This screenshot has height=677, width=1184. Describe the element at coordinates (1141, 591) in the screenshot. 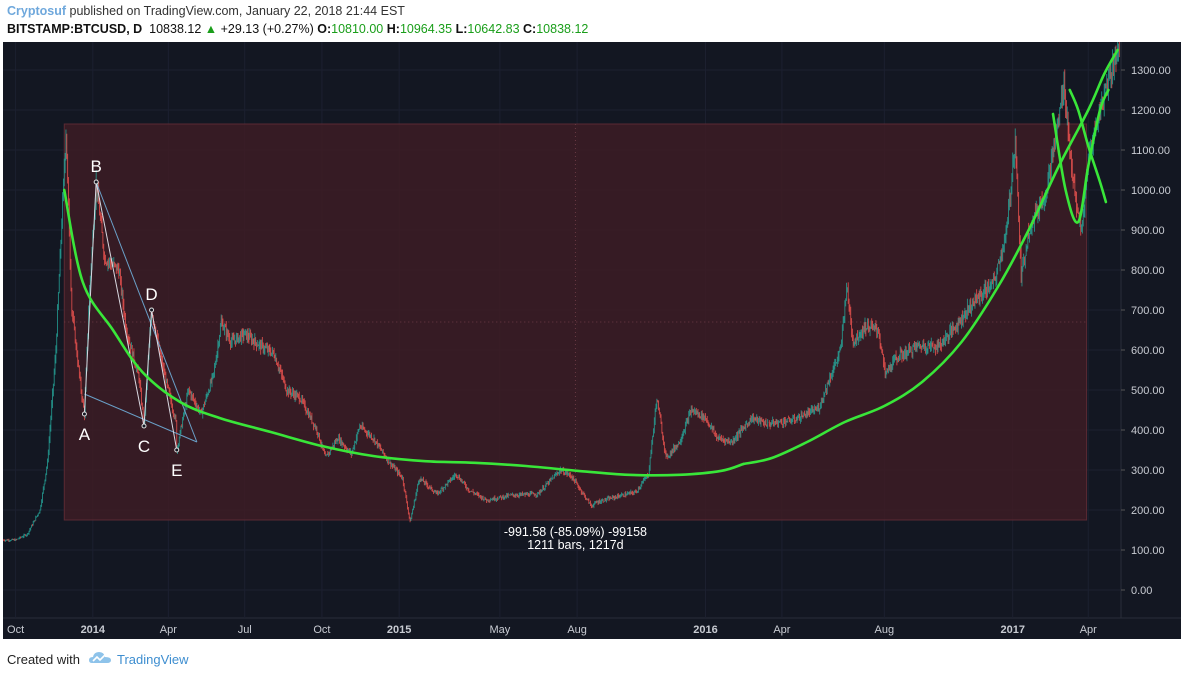

I see `y-tick-label: 0.00` at that location.